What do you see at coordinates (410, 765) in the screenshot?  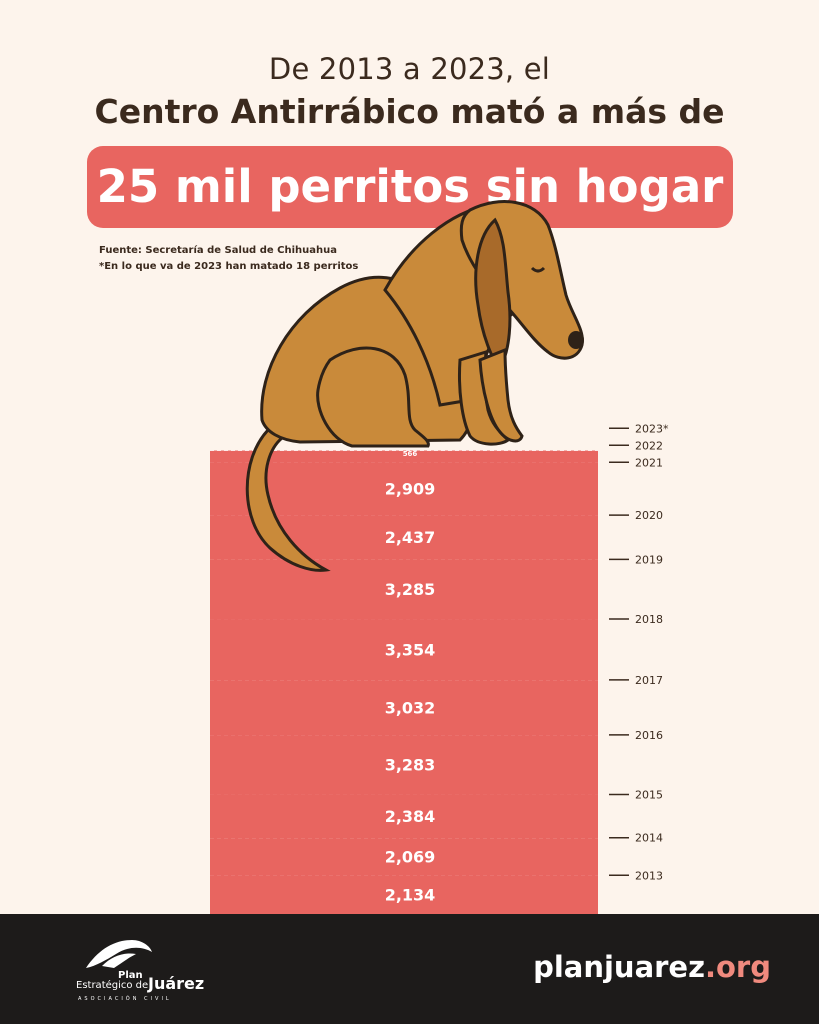 I see `value-label-2016: 3,283` at bounding box center [410, 765].